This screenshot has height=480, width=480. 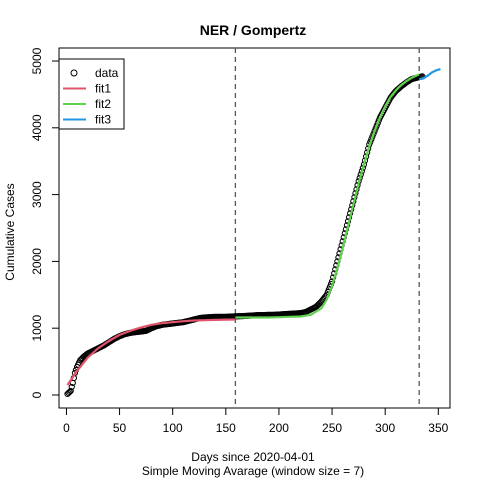 What do you see at coordinates (120, 428) in the screenshot?
I see `x-tick-label: 50` at bounding box center [120, 428].